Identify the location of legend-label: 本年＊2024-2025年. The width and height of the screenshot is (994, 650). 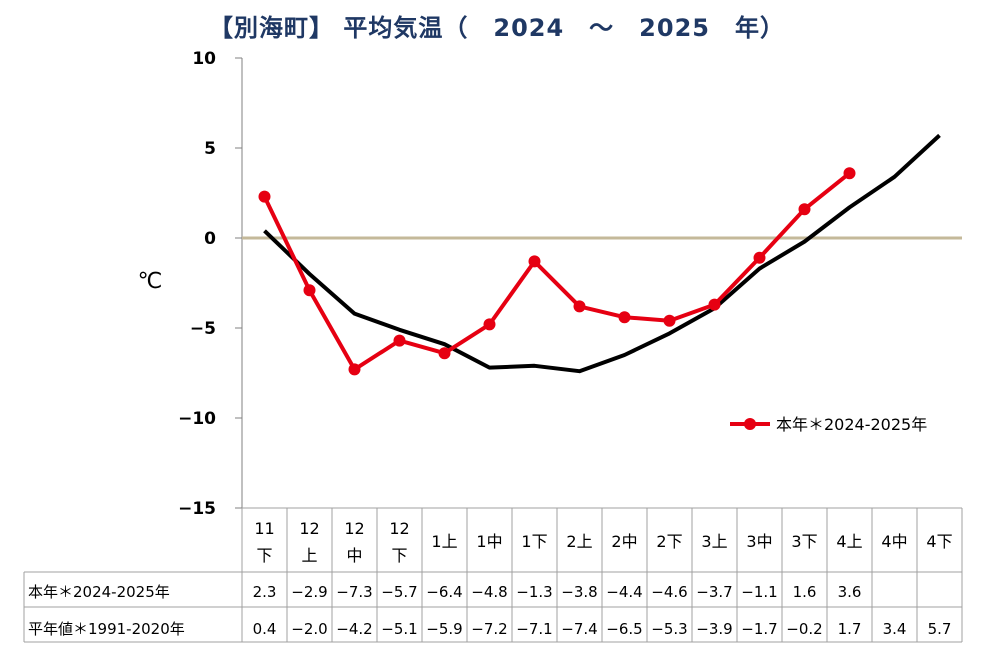
(851, 424).